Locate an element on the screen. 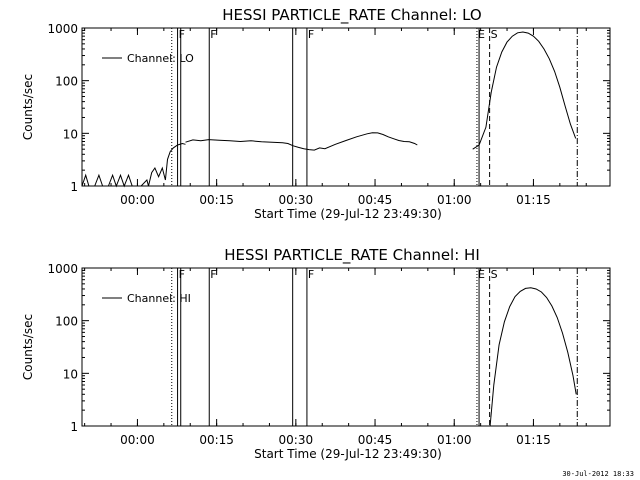  legend-label: Channel: HI is located at coordinates (159, 298).